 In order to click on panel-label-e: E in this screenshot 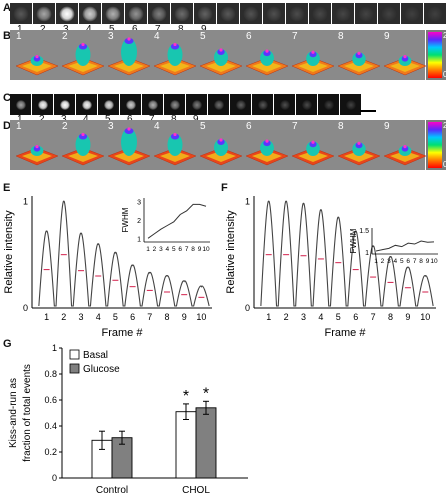, I will do `click(7, 188)`.